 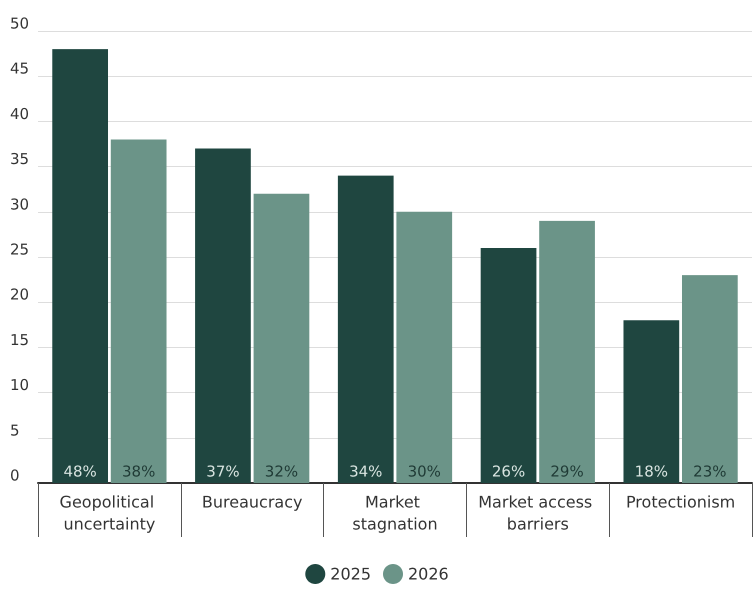 What do you see at coordinates (110, 513) in the screenshot?
I see `x-tick-label: Geopolitical uncertainty` at bounding box center [110, 513].